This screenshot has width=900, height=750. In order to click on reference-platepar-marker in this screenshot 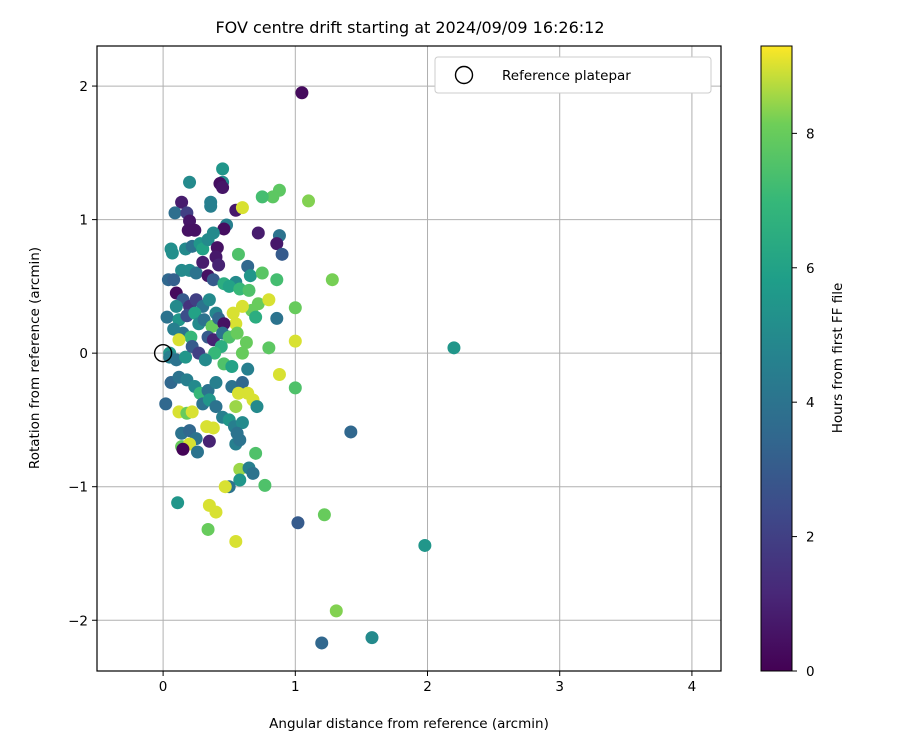, I will do `click(163, 353)`.